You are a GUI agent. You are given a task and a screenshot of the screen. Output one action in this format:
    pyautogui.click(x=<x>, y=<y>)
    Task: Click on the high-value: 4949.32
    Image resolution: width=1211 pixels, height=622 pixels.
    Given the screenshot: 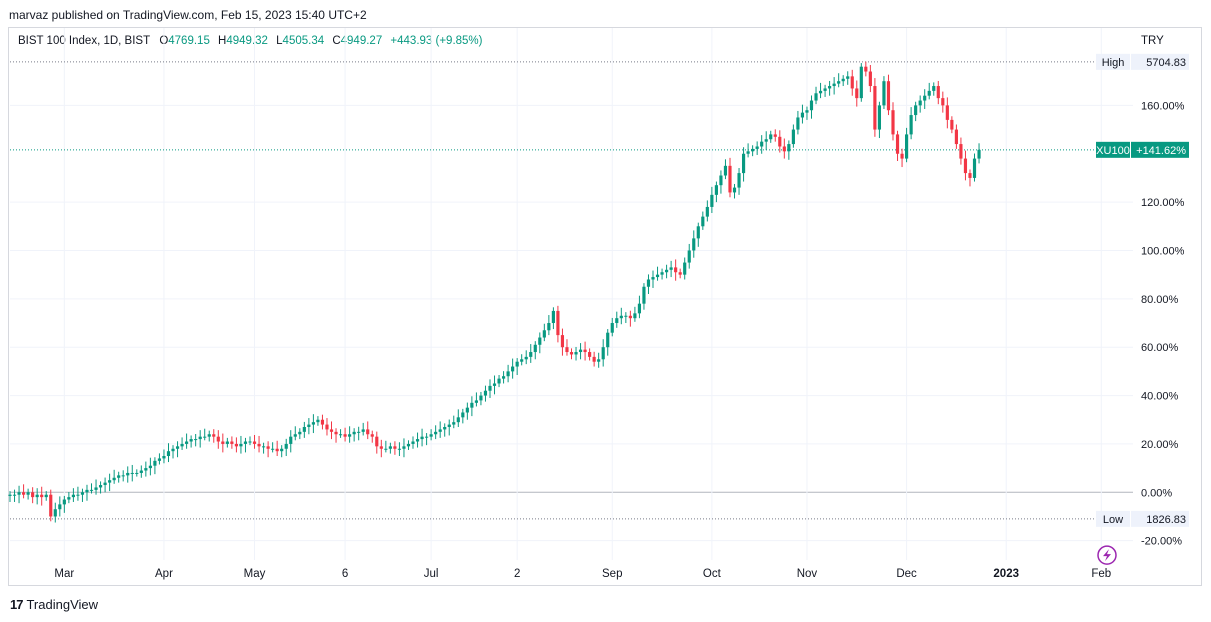 What is the action you would take?
    pyautogui.click(x=247, y=41)
    